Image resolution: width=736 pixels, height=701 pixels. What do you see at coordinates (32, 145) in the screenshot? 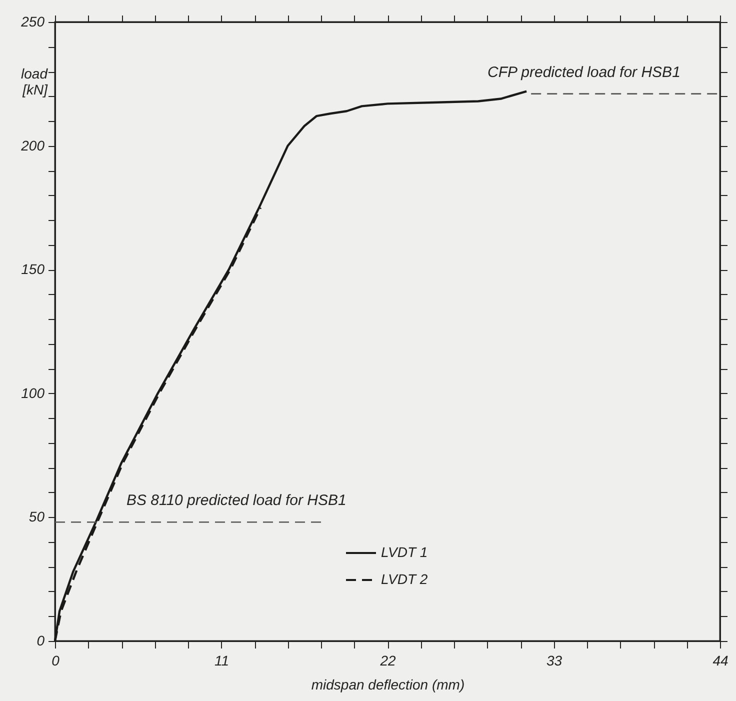
I see `y-tick-label: 200` at bounding box center [32, 145].